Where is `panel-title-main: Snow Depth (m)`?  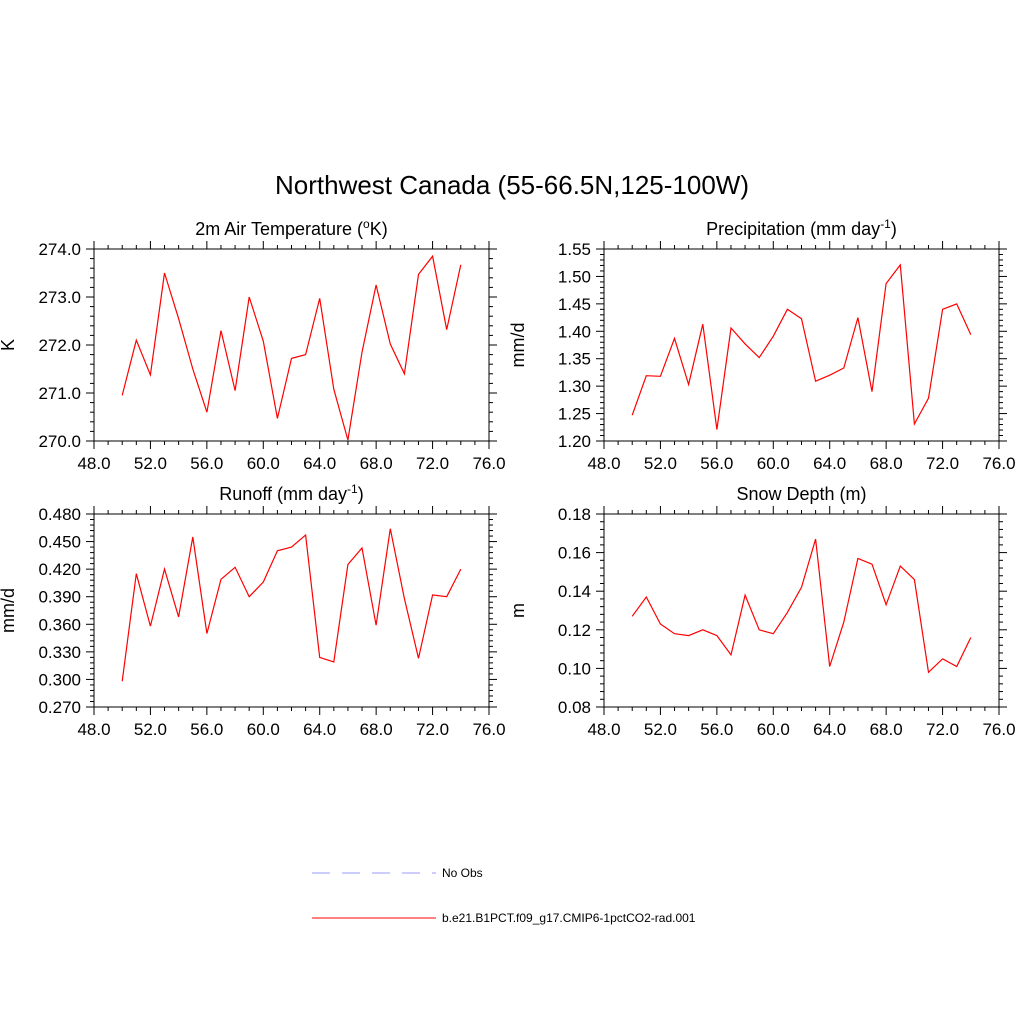 panel-title-main: Snow Depth (m) is located at coordinates (801, 494).